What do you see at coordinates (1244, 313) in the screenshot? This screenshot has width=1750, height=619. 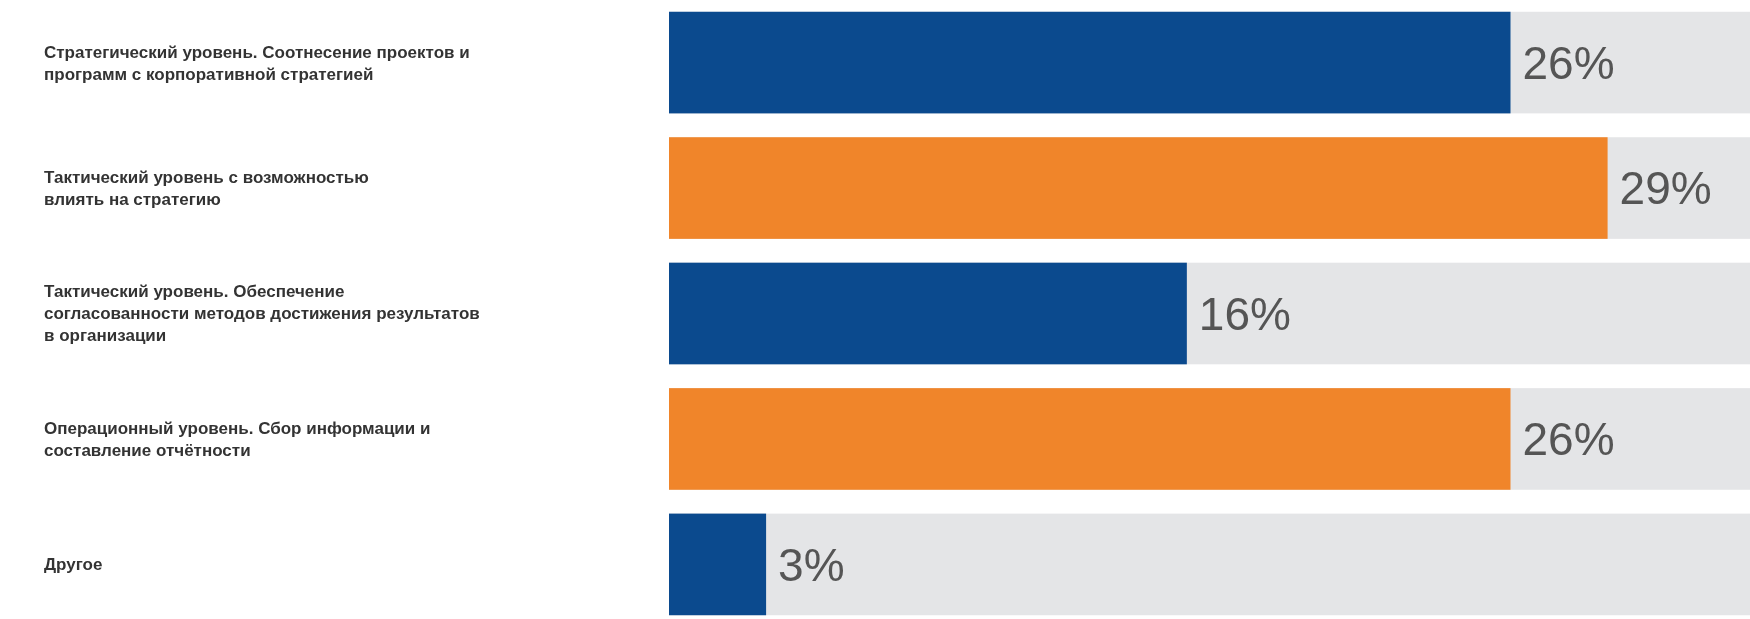 I see `data-label: 16%` at bounding box center [1244, 313].